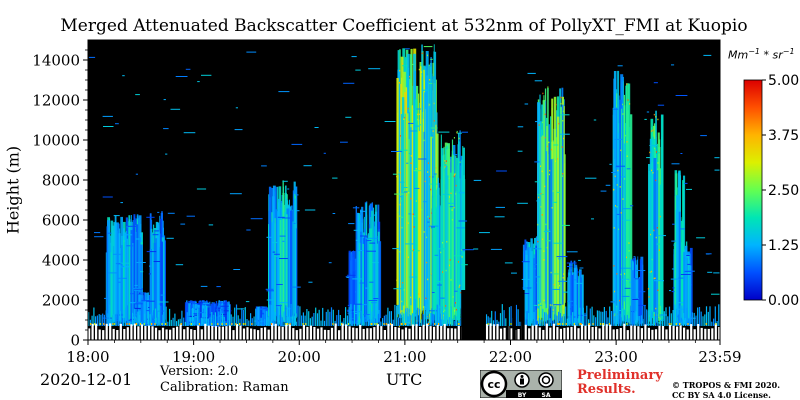 This screenshot has height=400, width=800. Describe the element at coordinates (783, 136) in the screenshot. I see `colorbar-tick-label: 3.75` at that location.